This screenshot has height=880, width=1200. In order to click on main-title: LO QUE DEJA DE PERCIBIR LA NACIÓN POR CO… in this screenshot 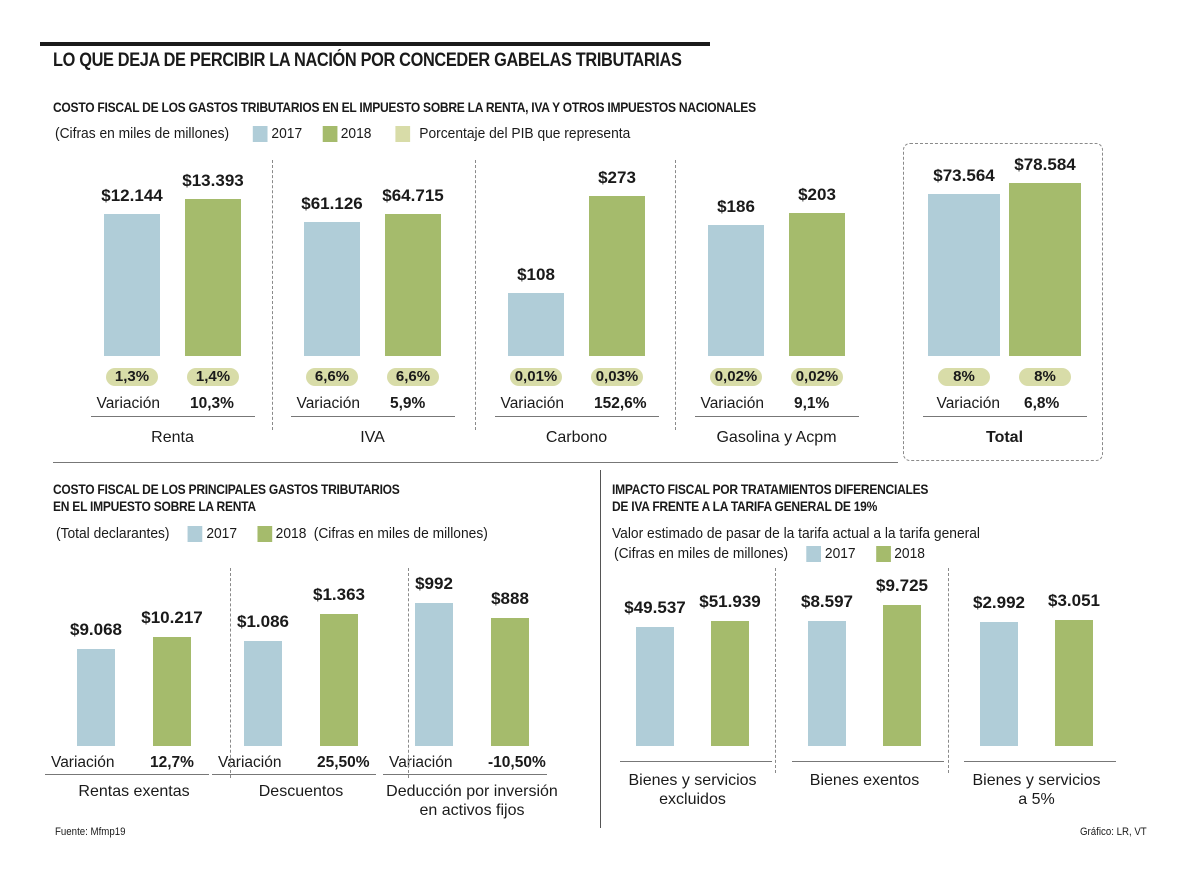, I will do `click(367, 60)`.